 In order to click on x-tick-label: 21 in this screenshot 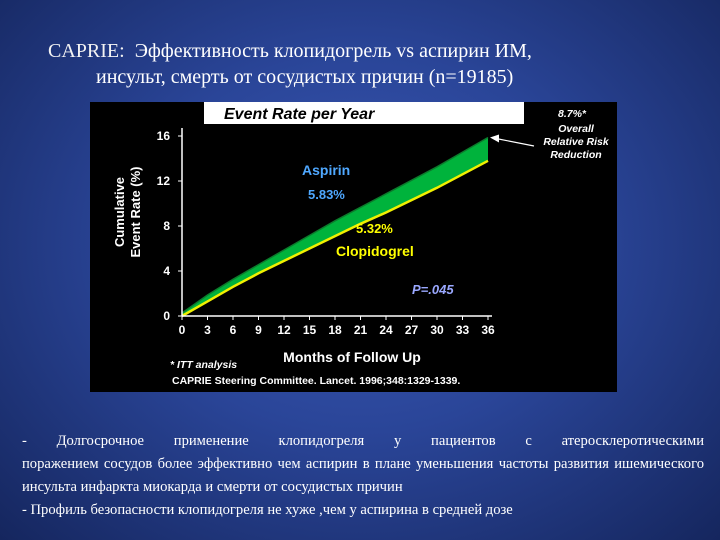, I will do `click(361, 330)`.